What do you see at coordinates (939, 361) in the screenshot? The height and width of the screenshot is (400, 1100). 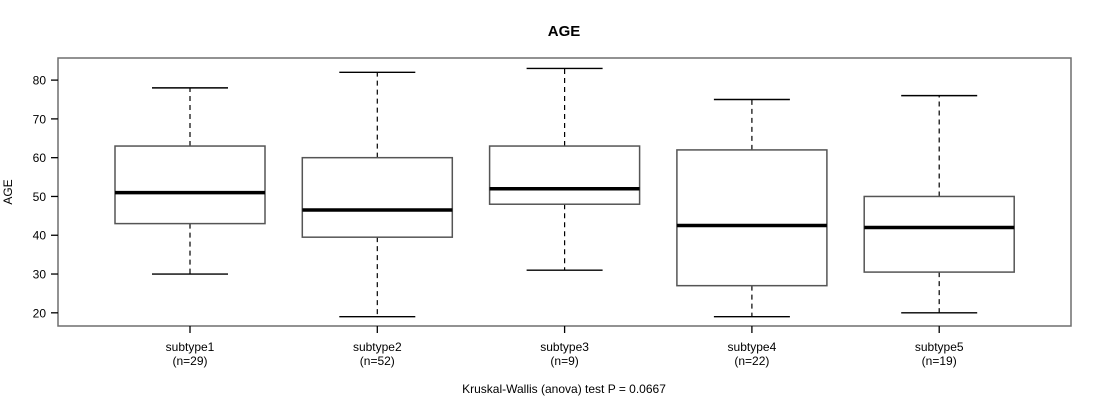 I see `group-n-label: (n=19)` at bounding box center [939, 361].